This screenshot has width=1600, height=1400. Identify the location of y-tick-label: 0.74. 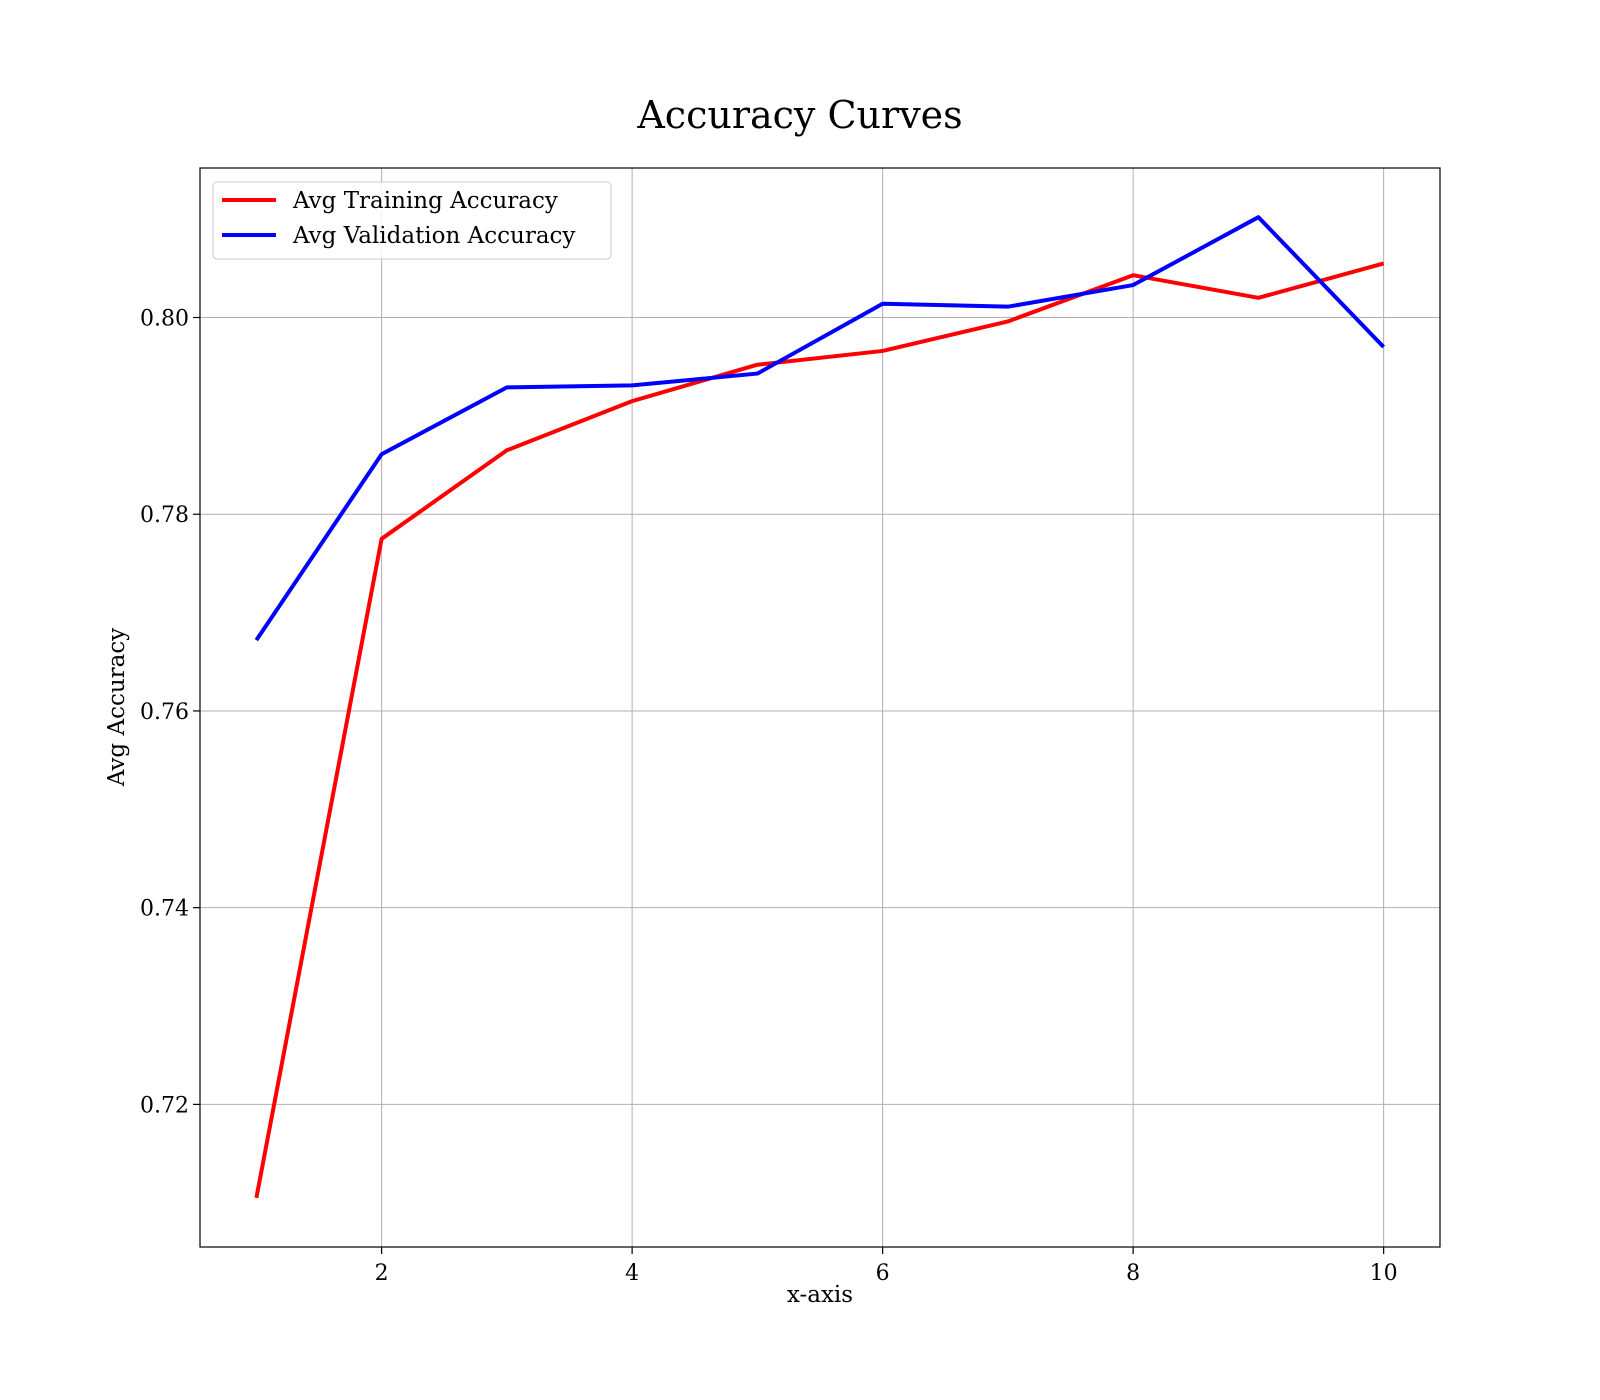
(164, 909).